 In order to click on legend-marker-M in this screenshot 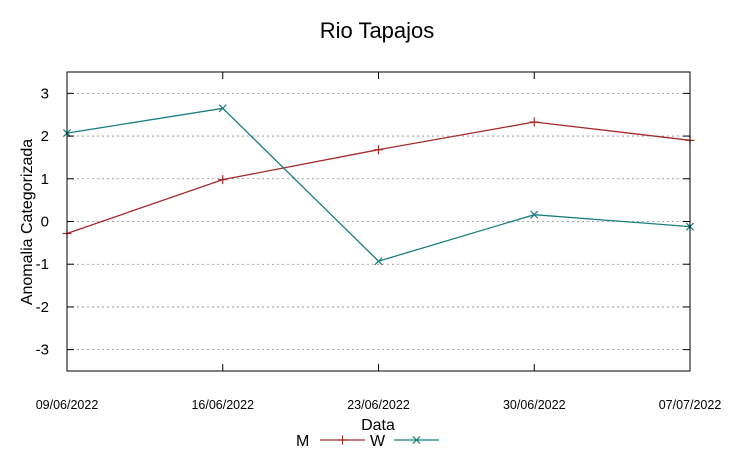, I will do `click(342, 440)`.